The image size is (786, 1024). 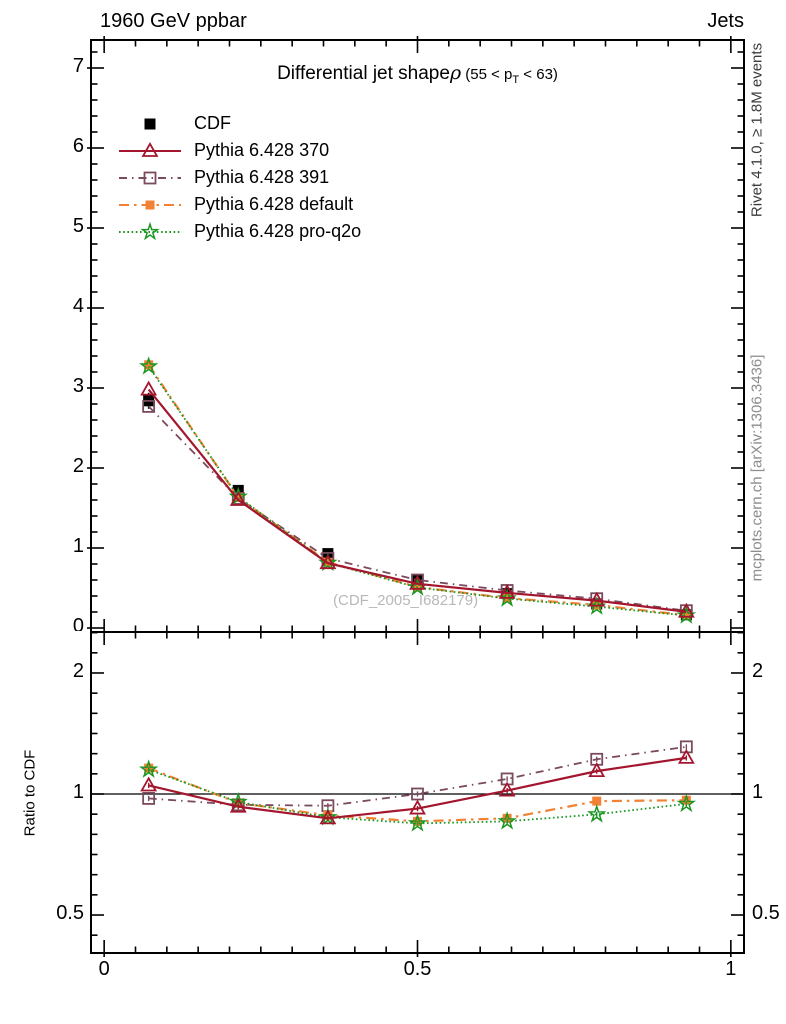 I want to click on legend-label: Pythia 6.428 370, so click(x=262, y=150).